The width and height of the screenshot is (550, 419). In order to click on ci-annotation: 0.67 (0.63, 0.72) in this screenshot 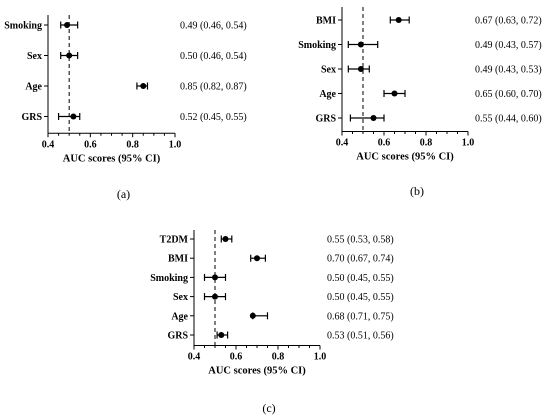, I will do `click(508, 21)`.